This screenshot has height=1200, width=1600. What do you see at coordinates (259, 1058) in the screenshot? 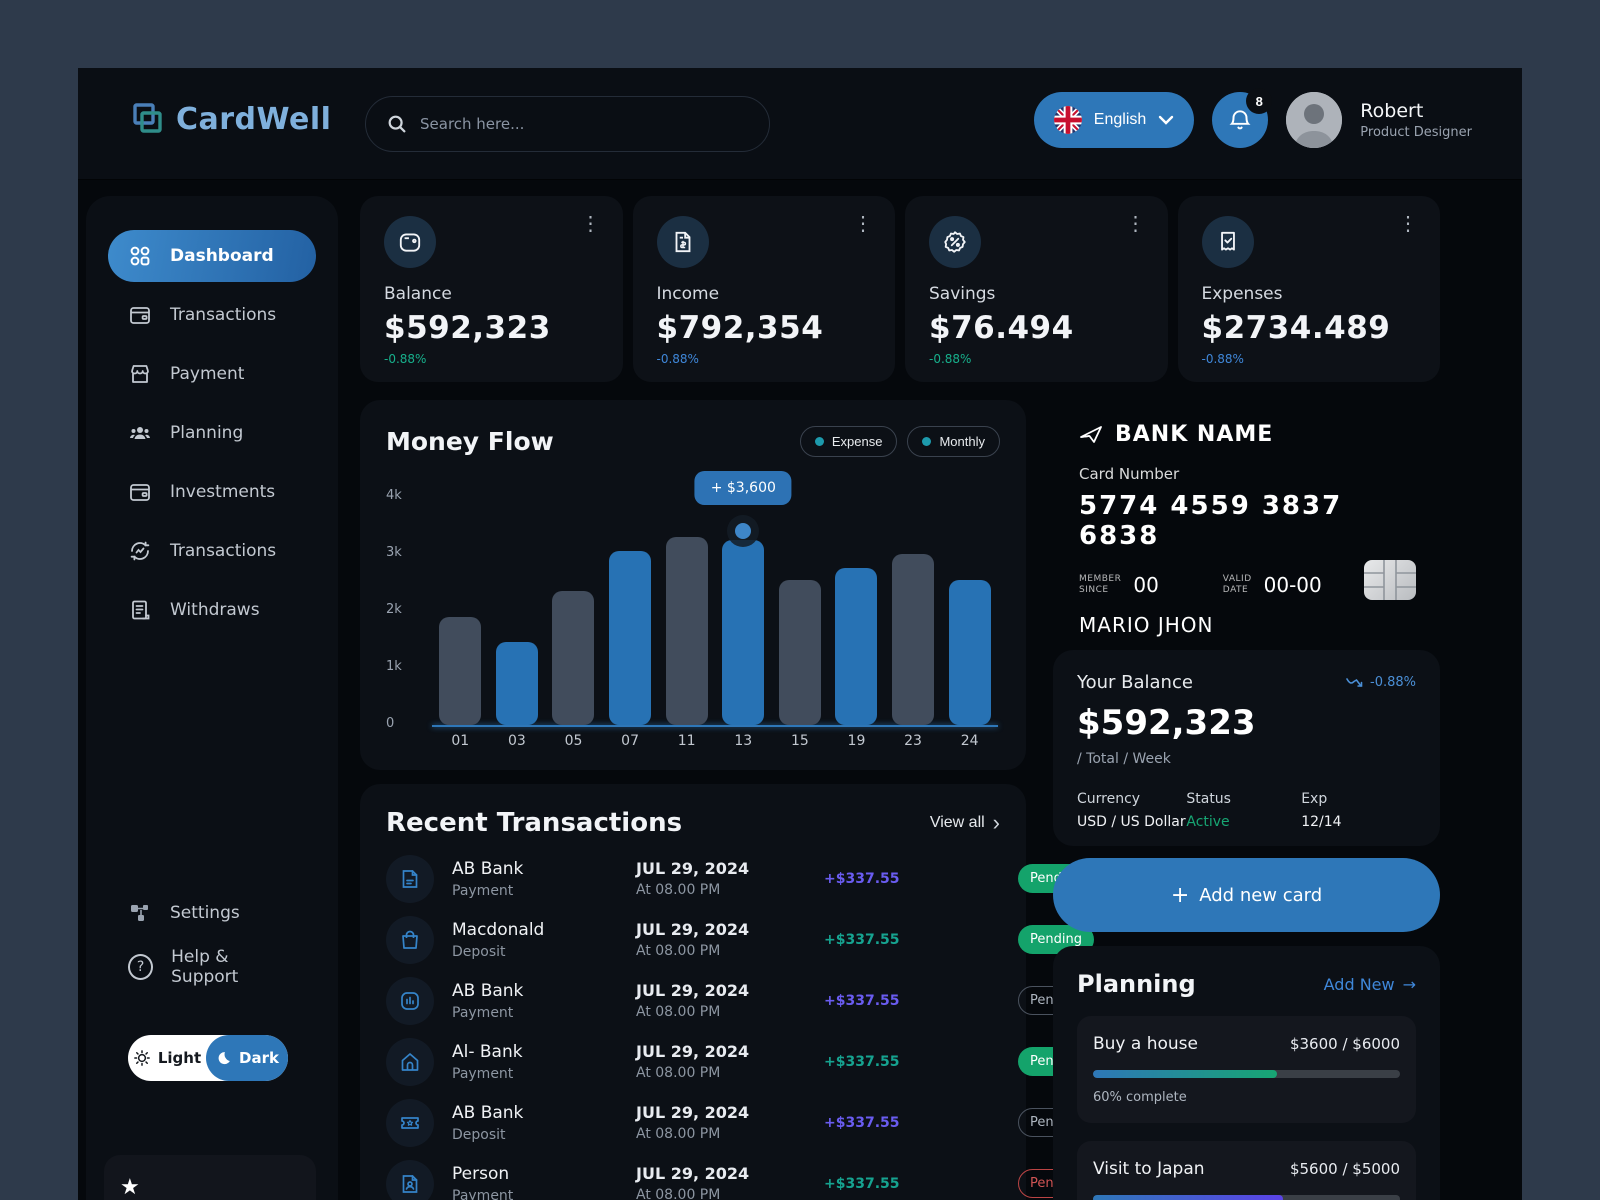
I see `theme-dark-label: Dark` at bounding box center [259, 1058].